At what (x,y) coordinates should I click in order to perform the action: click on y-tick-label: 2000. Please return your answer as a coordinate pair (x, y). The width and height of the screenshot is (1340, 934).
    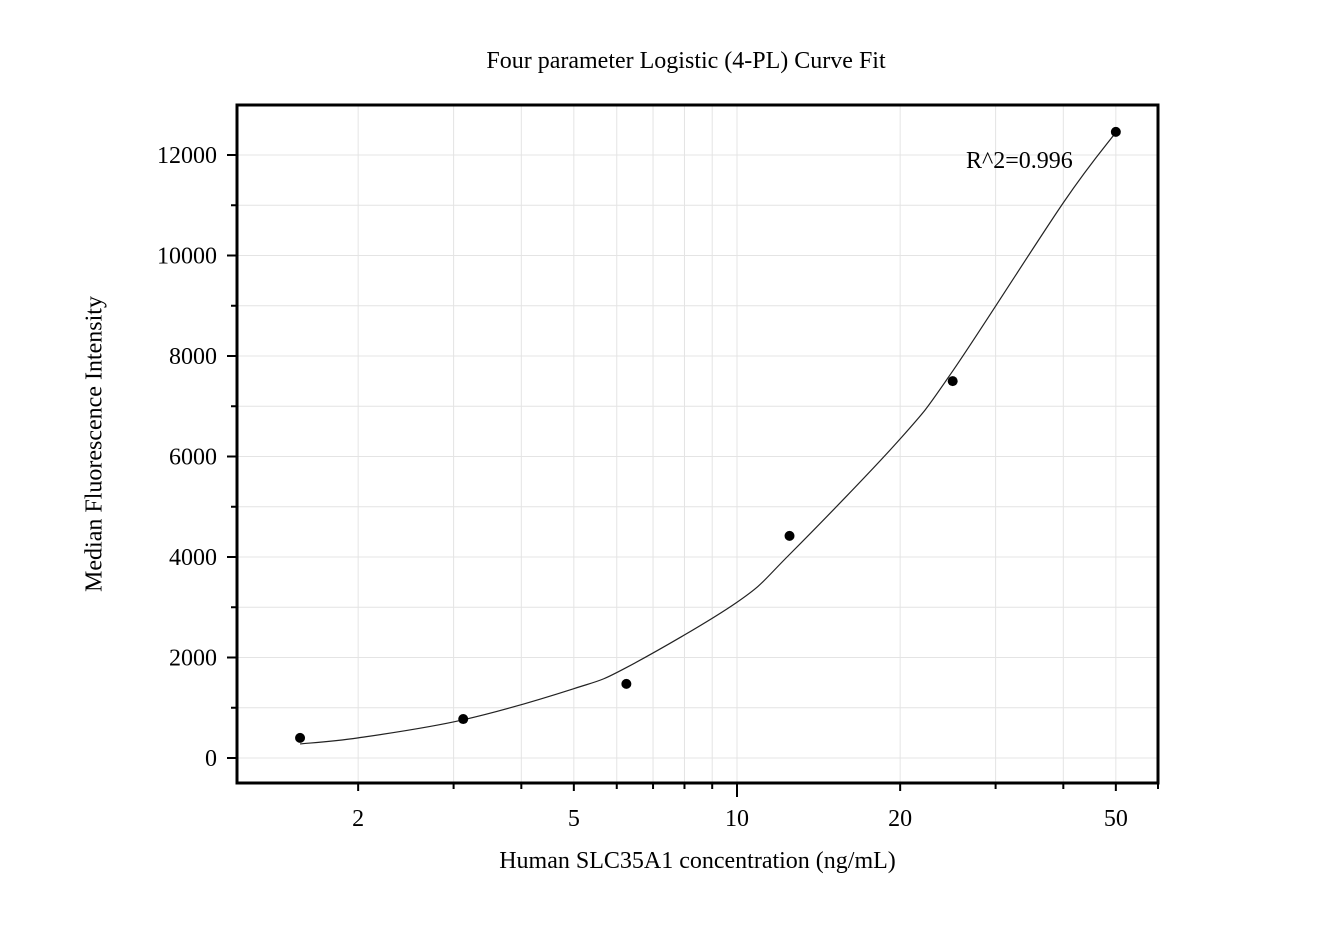
    Looking at the image, I should click on (193, 659).